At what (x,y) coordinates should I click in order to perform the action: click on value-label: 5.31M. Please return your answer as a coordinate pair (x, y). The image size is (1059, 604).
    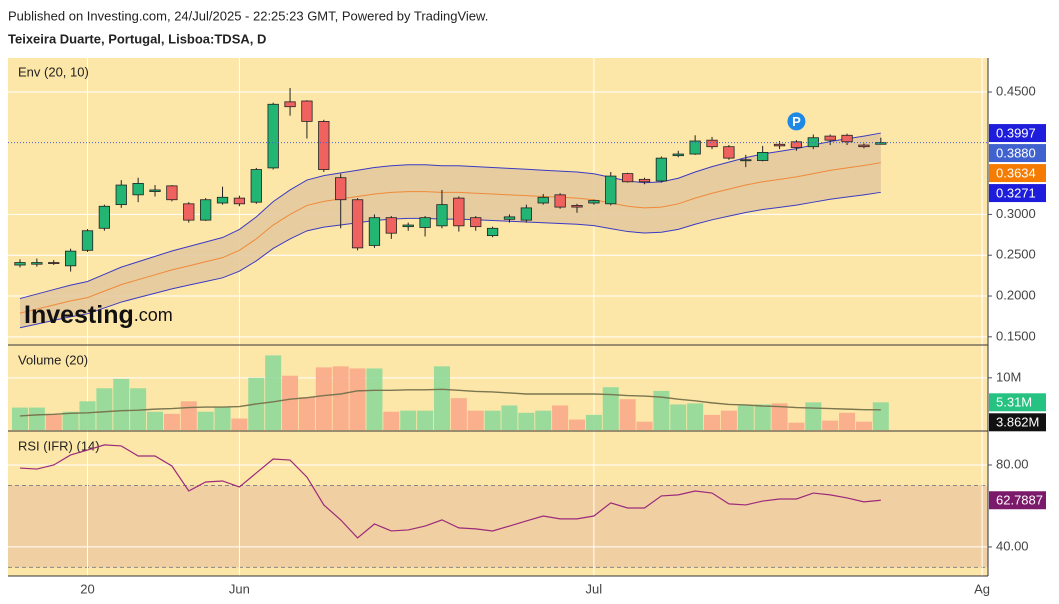
    Looking at the image, I should click on (1014, 402).